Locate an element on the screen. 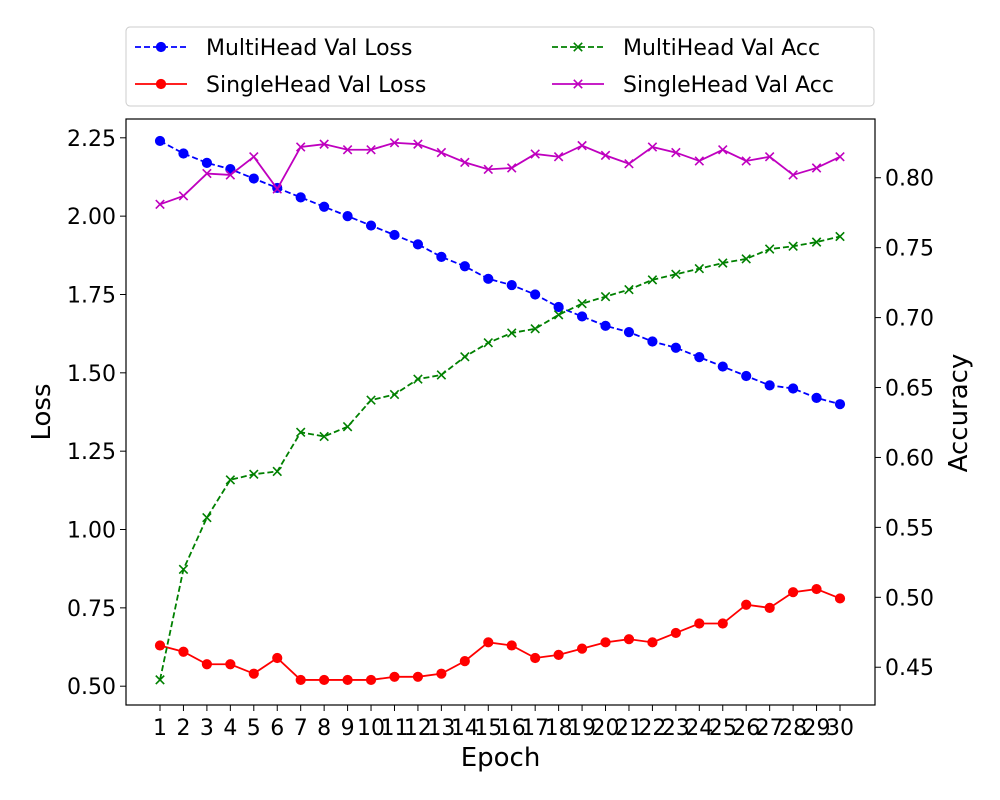  series-line is located at coordinates (500, 173).